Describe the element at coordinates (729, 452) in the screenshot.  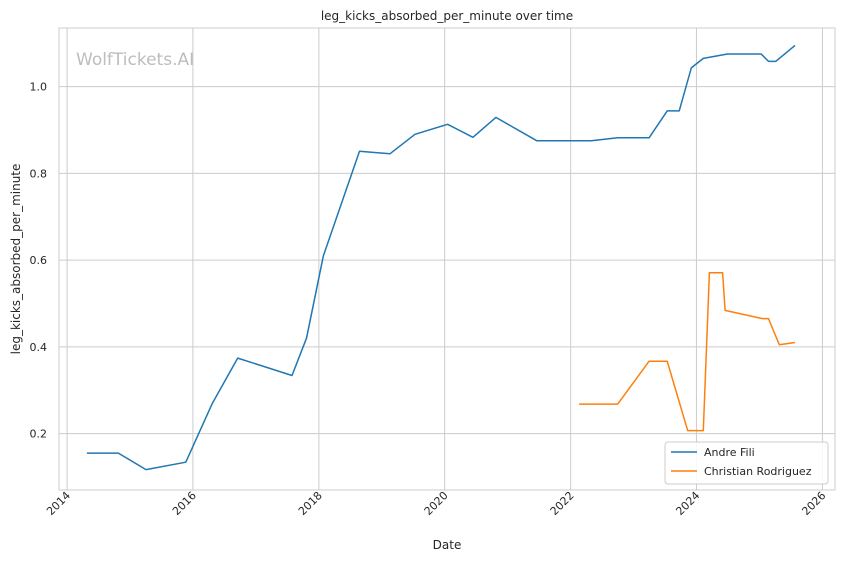
I see `legend-label-andre-fili: Andre Fili` at that location.